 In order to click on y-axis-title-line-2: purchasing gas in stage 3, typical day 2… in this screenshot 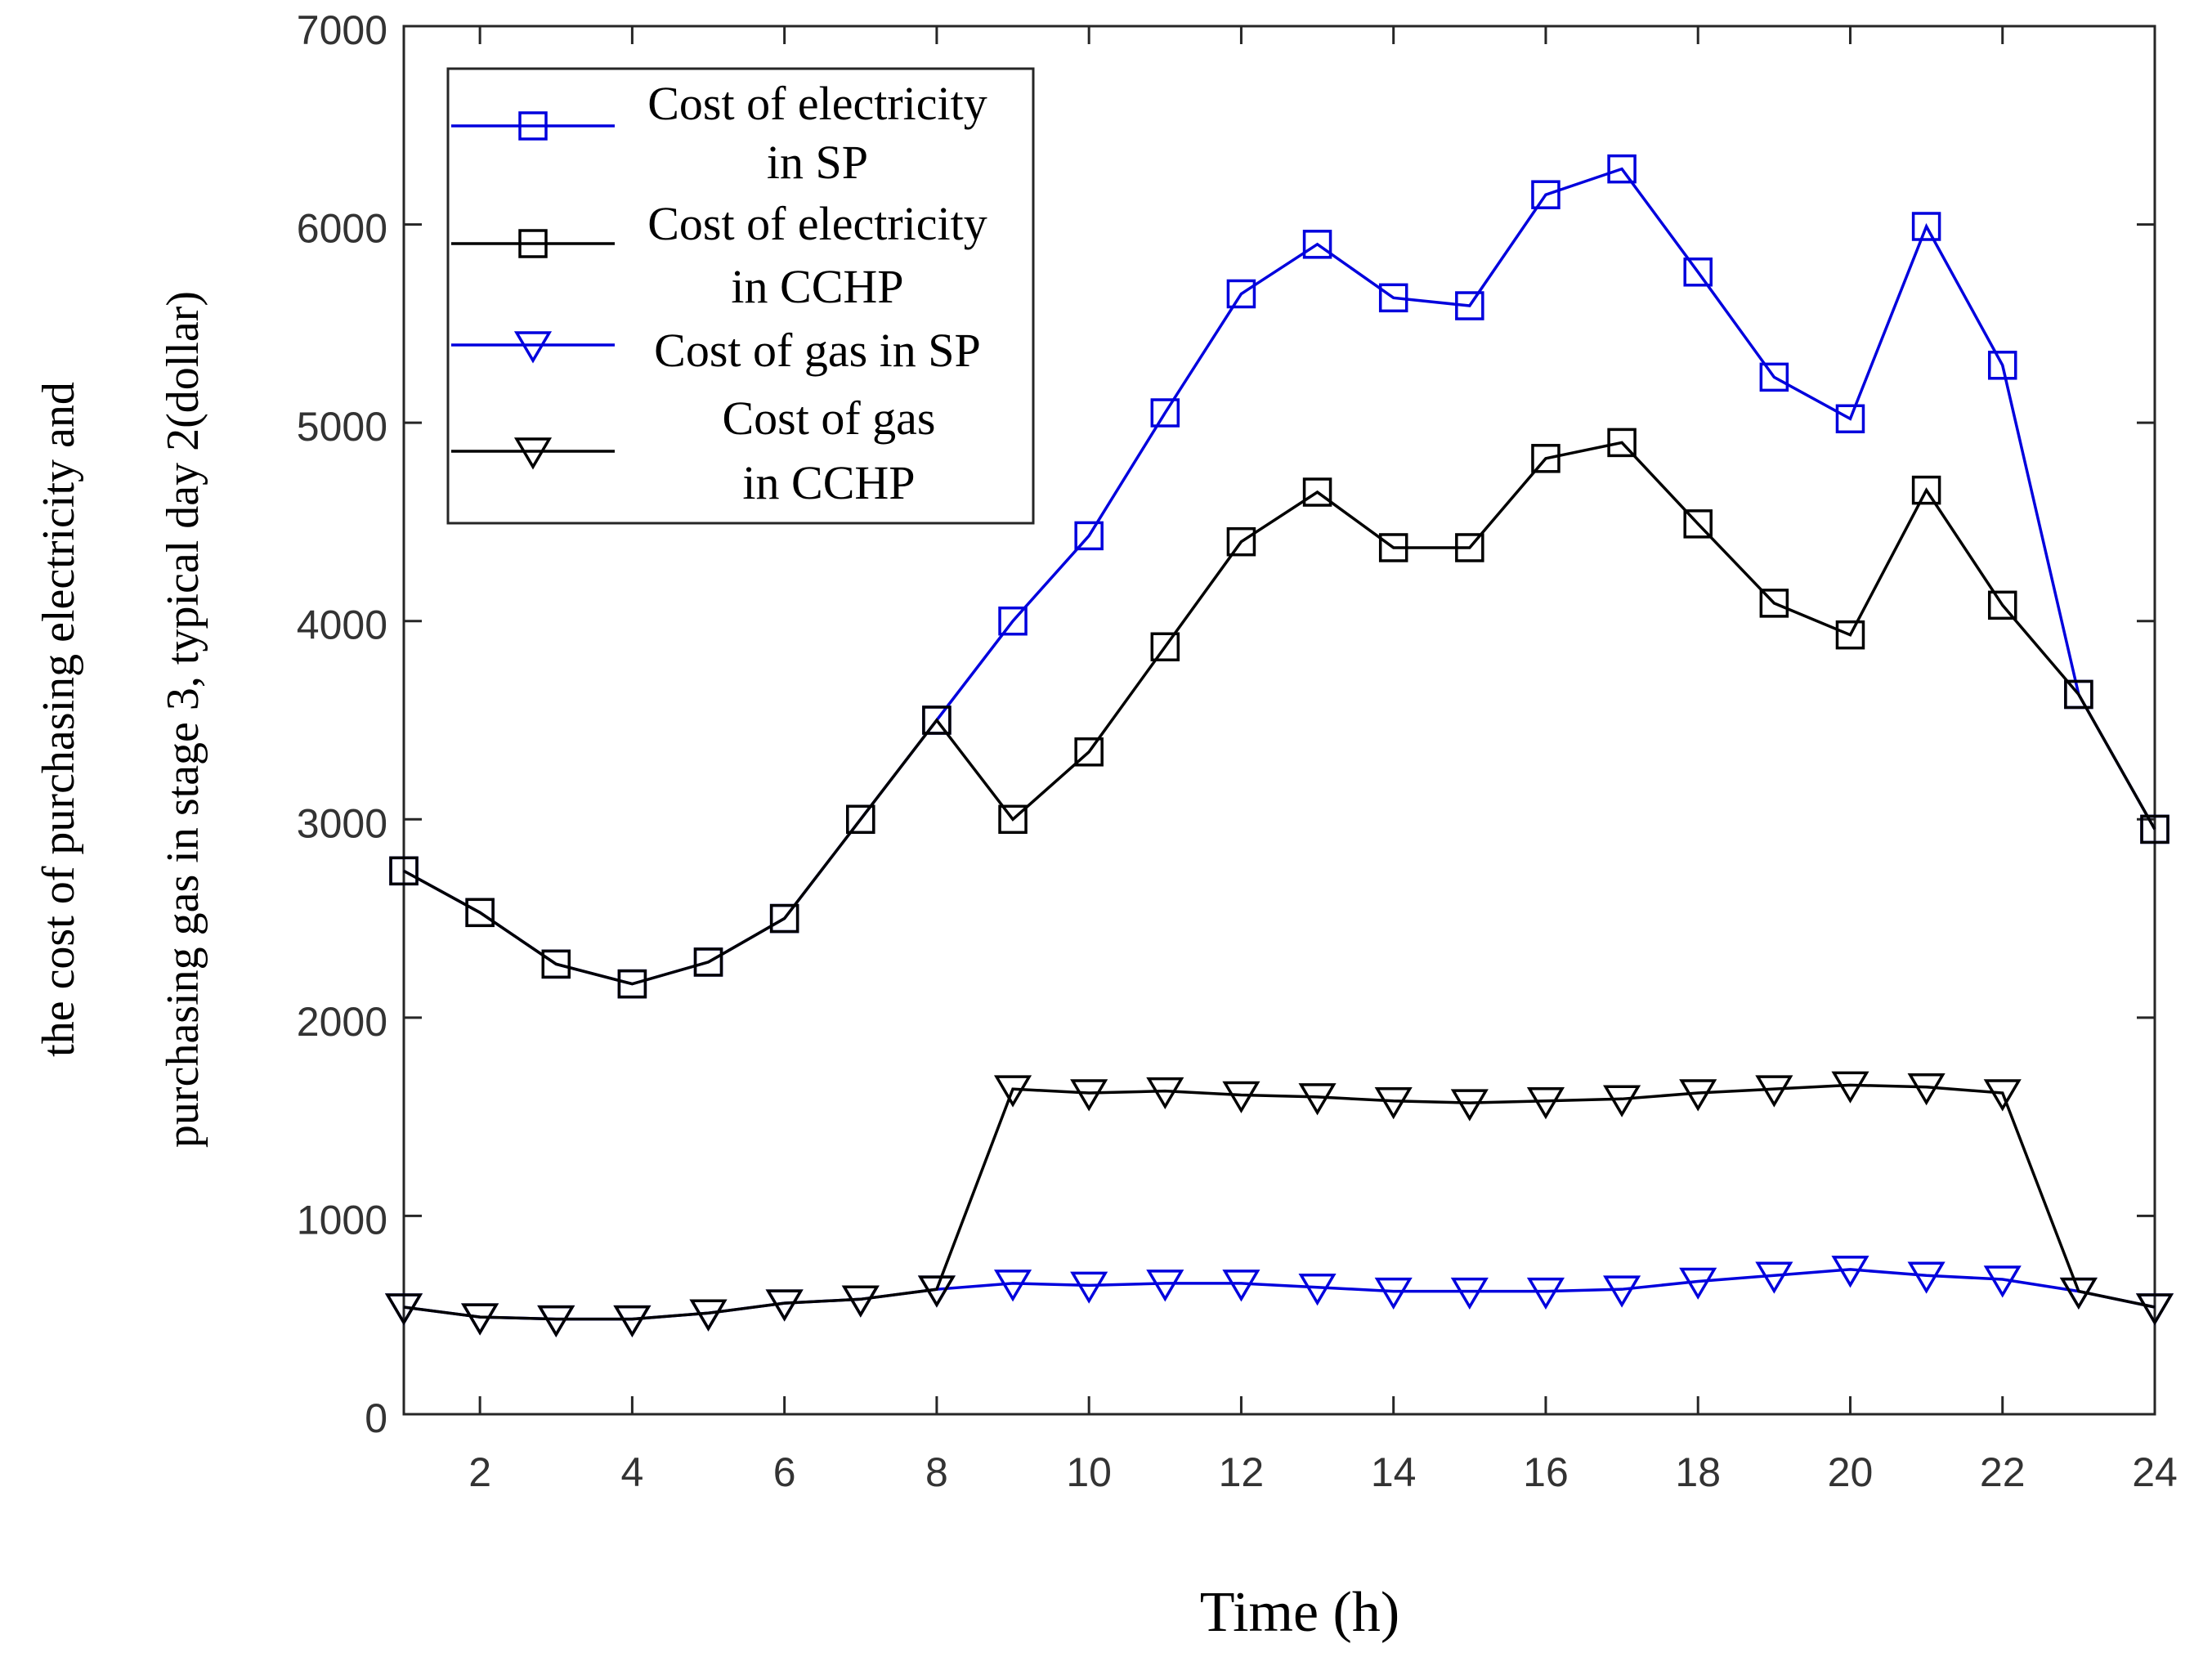, I will do `click(183, 719)`.